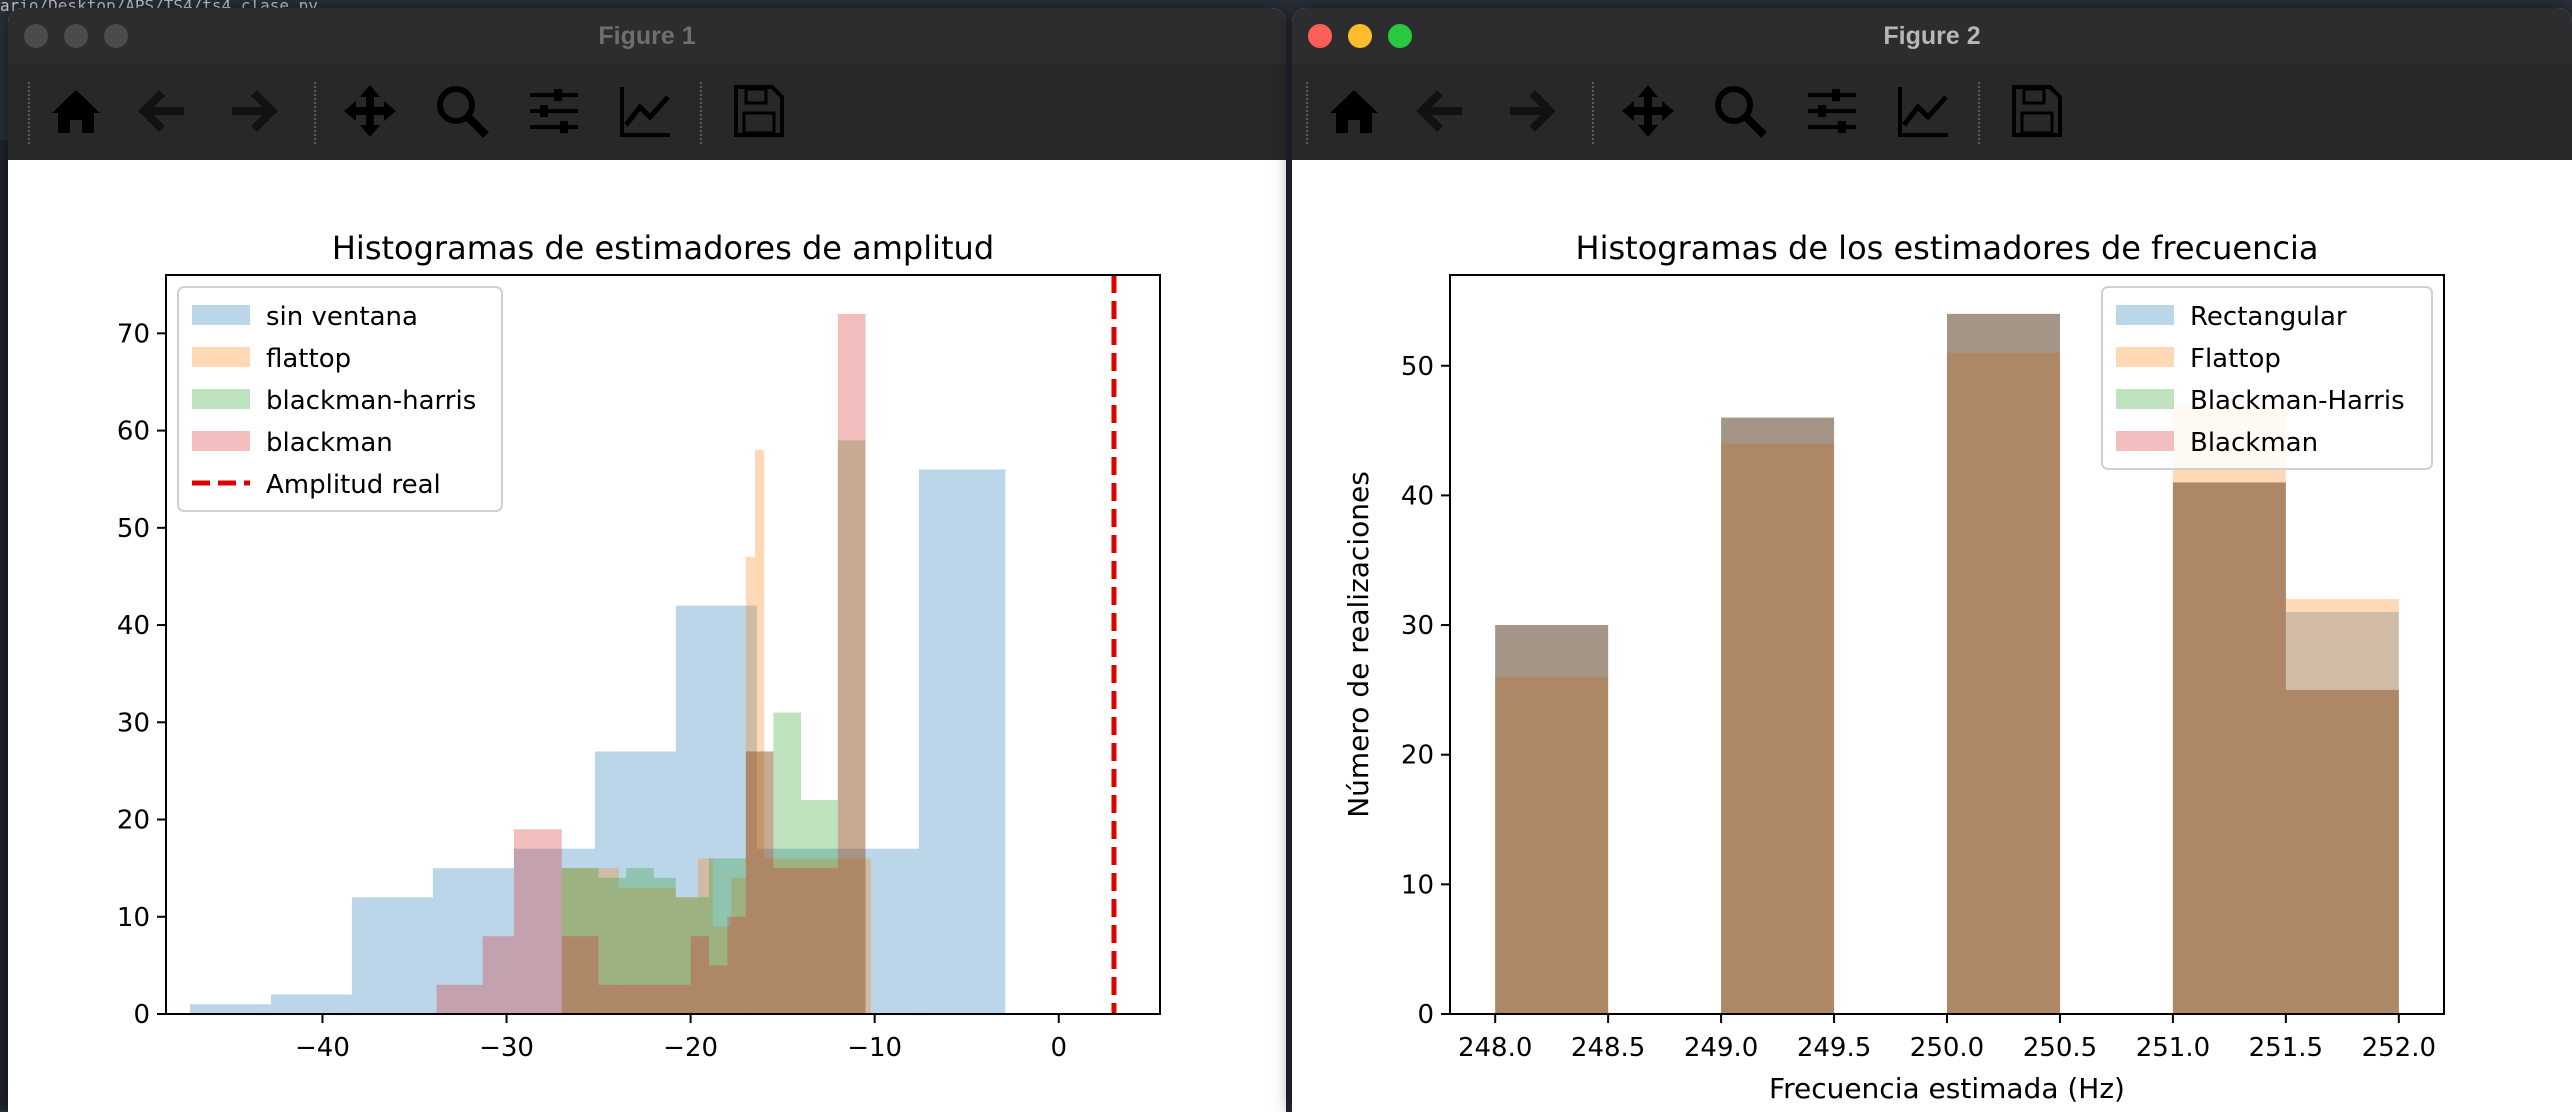 Image resolution: width=2572 pixels, height=1112 pixels. What do you see at coordinates (353, 485) in the screenshot?
I see `legend-label: Amplitud real` at bounding box center [353, 485].